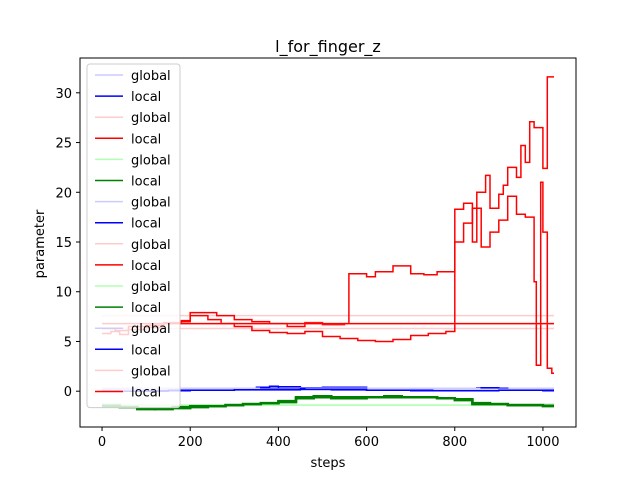  I want to click on x-tick-label: 1000, so click(542, 442).